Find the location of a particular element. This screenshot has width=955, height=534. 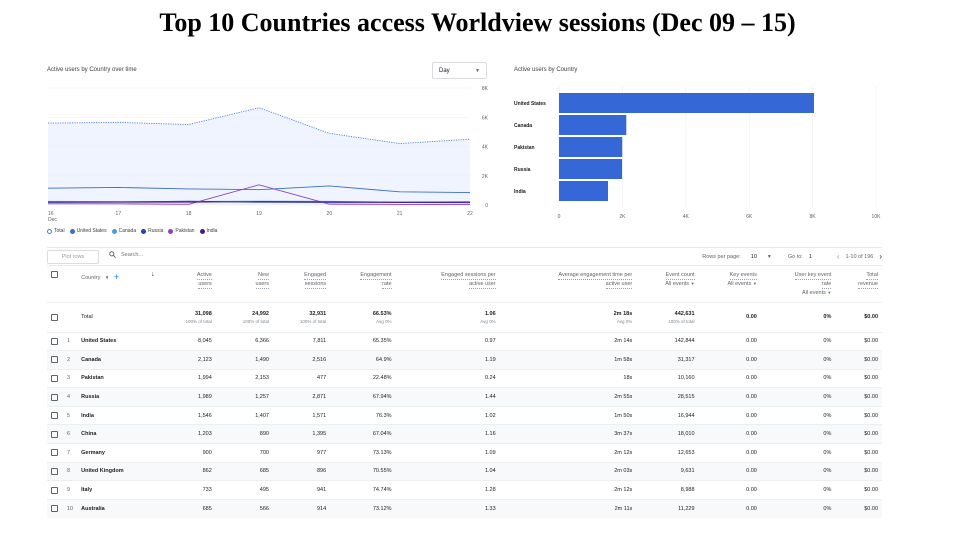

header-2: Engaged sessions is located at coordinates (301, 284).